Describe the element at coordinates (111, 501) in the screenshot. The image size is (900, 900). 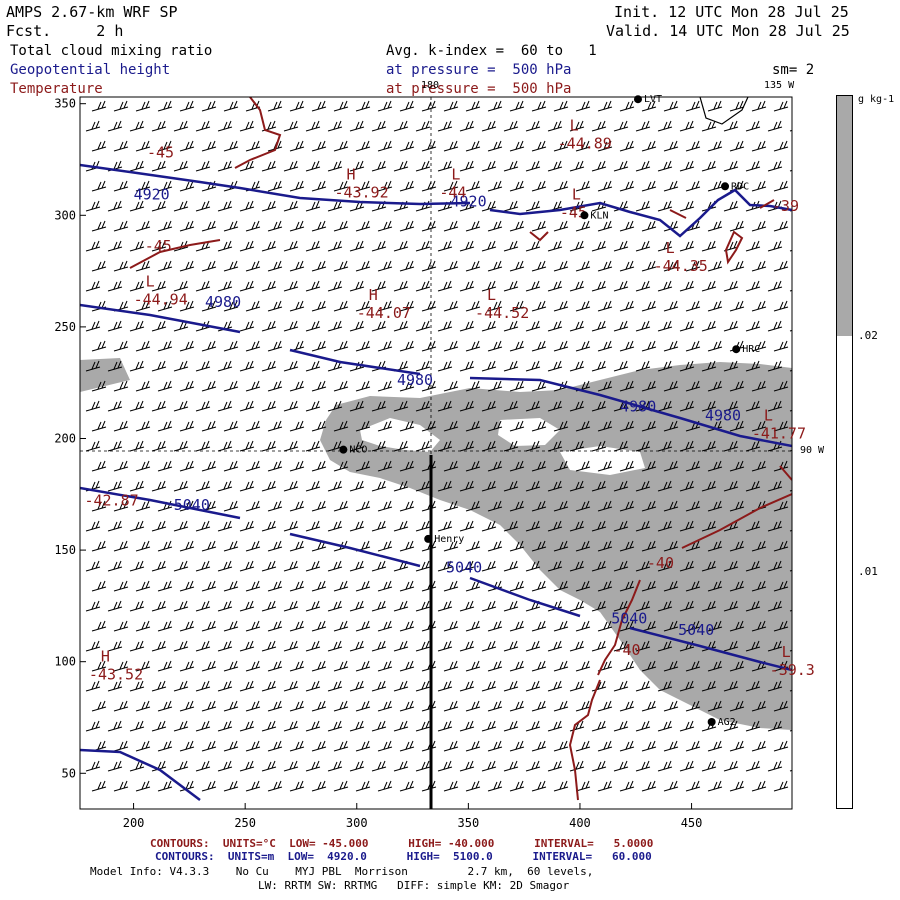
I see `extremum-value: -42.87` at that location.